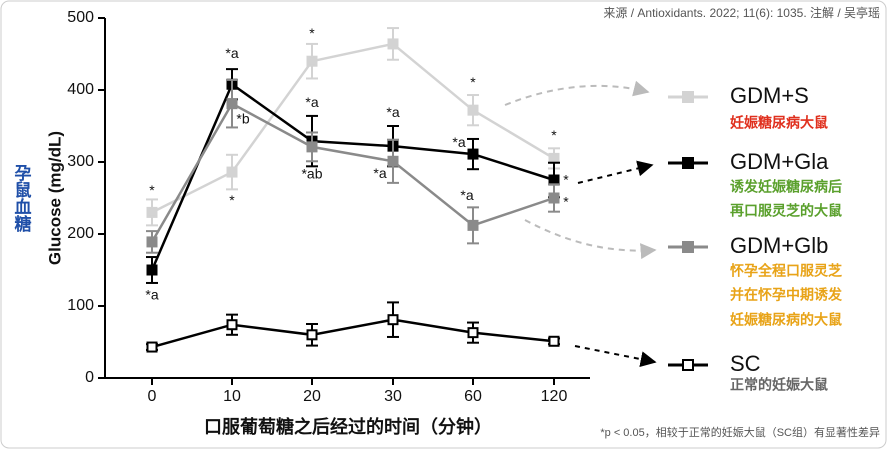 Image resolution: width=887 pixels, height=449 pixels. I want to click on x-tick-label: 0, so click(152, 396).